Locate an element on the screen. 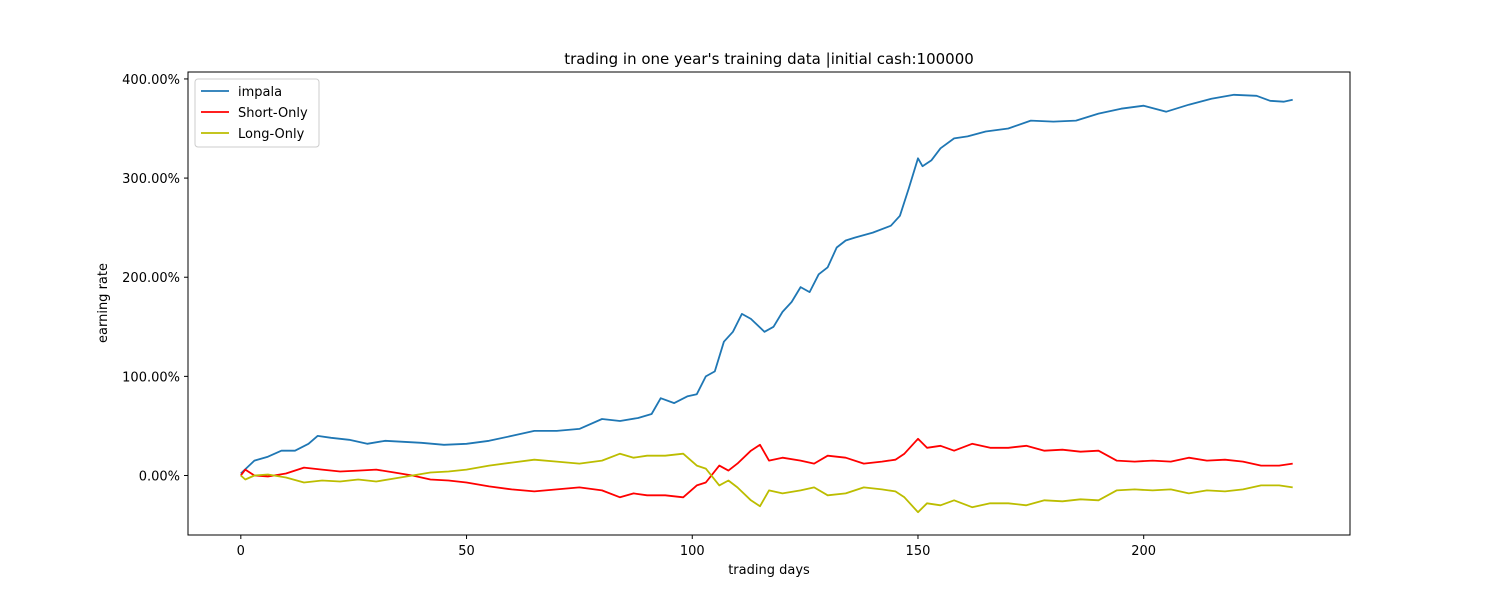 The width and height of the screenshot is (1500, 600). x-axis-ticks: 0 50 100 150 200 is located at coordinates (696, 547).